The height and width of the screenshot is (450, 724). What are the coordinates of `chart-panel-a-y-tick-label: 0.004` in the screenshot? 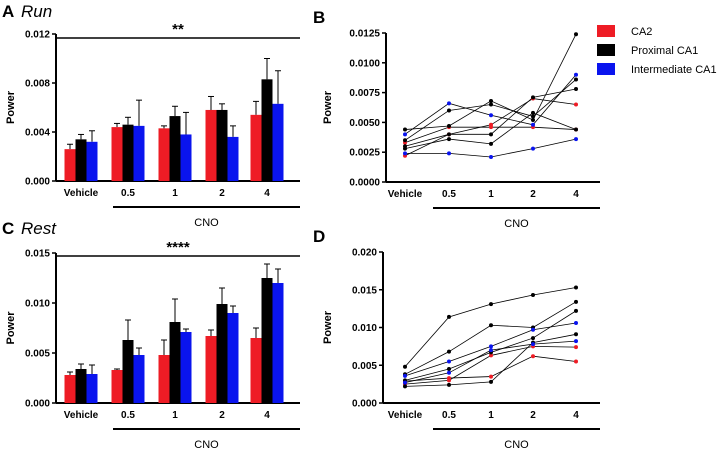 It's located at (37, 133).